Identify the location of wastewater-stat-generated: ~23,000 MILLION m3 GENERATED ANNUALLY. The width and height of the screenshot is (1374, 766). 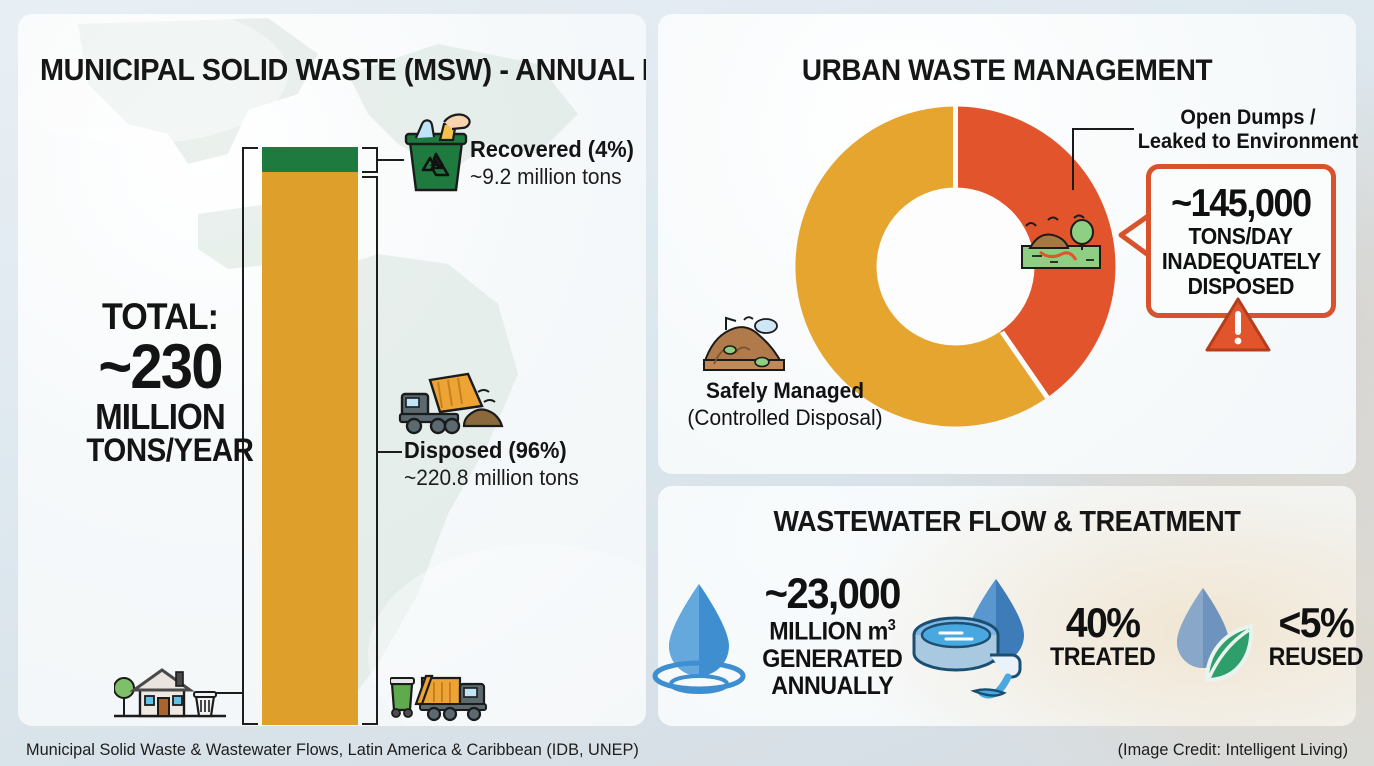
(777, 635).